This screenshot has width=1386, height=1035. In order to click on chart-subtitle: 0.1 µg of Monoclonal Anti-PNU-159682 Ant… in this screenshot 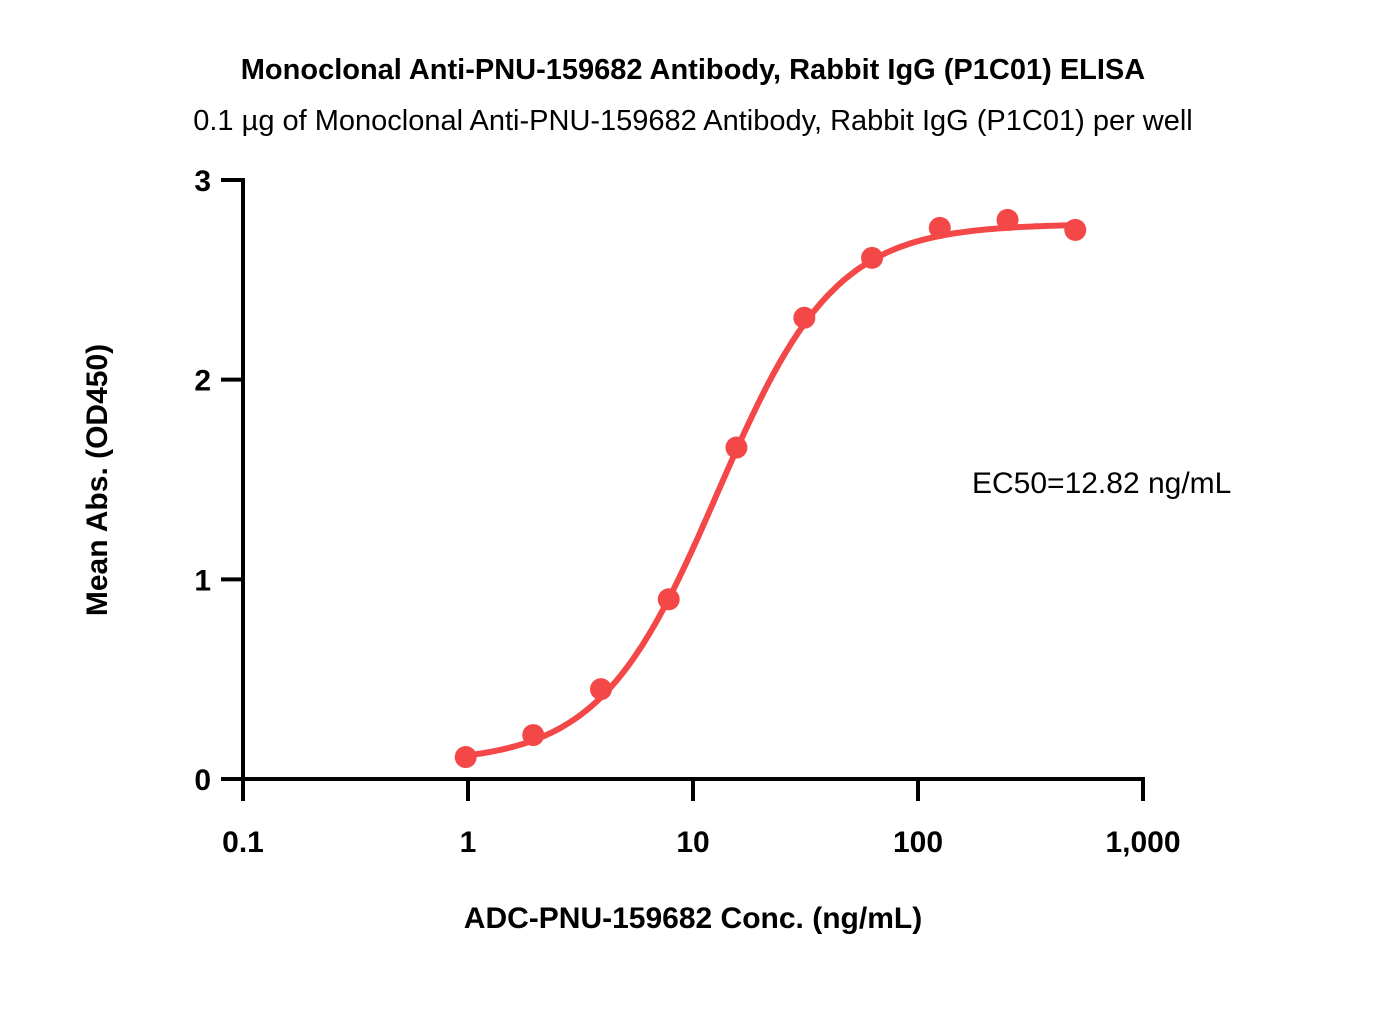, I will do `click(693, 121)`.